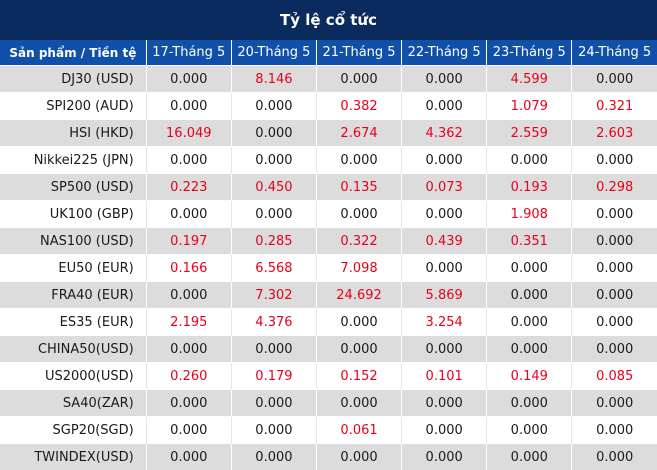 This screenshot has height=470, width=657. What do you see at coordinates (358, 430) in the screenshot?
I see `dividend-value-cell: 0.061` at bounding box center [358, 430].